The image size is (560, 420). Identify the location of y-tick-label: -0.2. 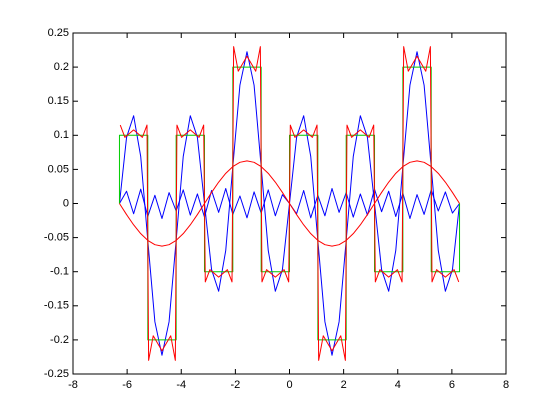
(59, 340).